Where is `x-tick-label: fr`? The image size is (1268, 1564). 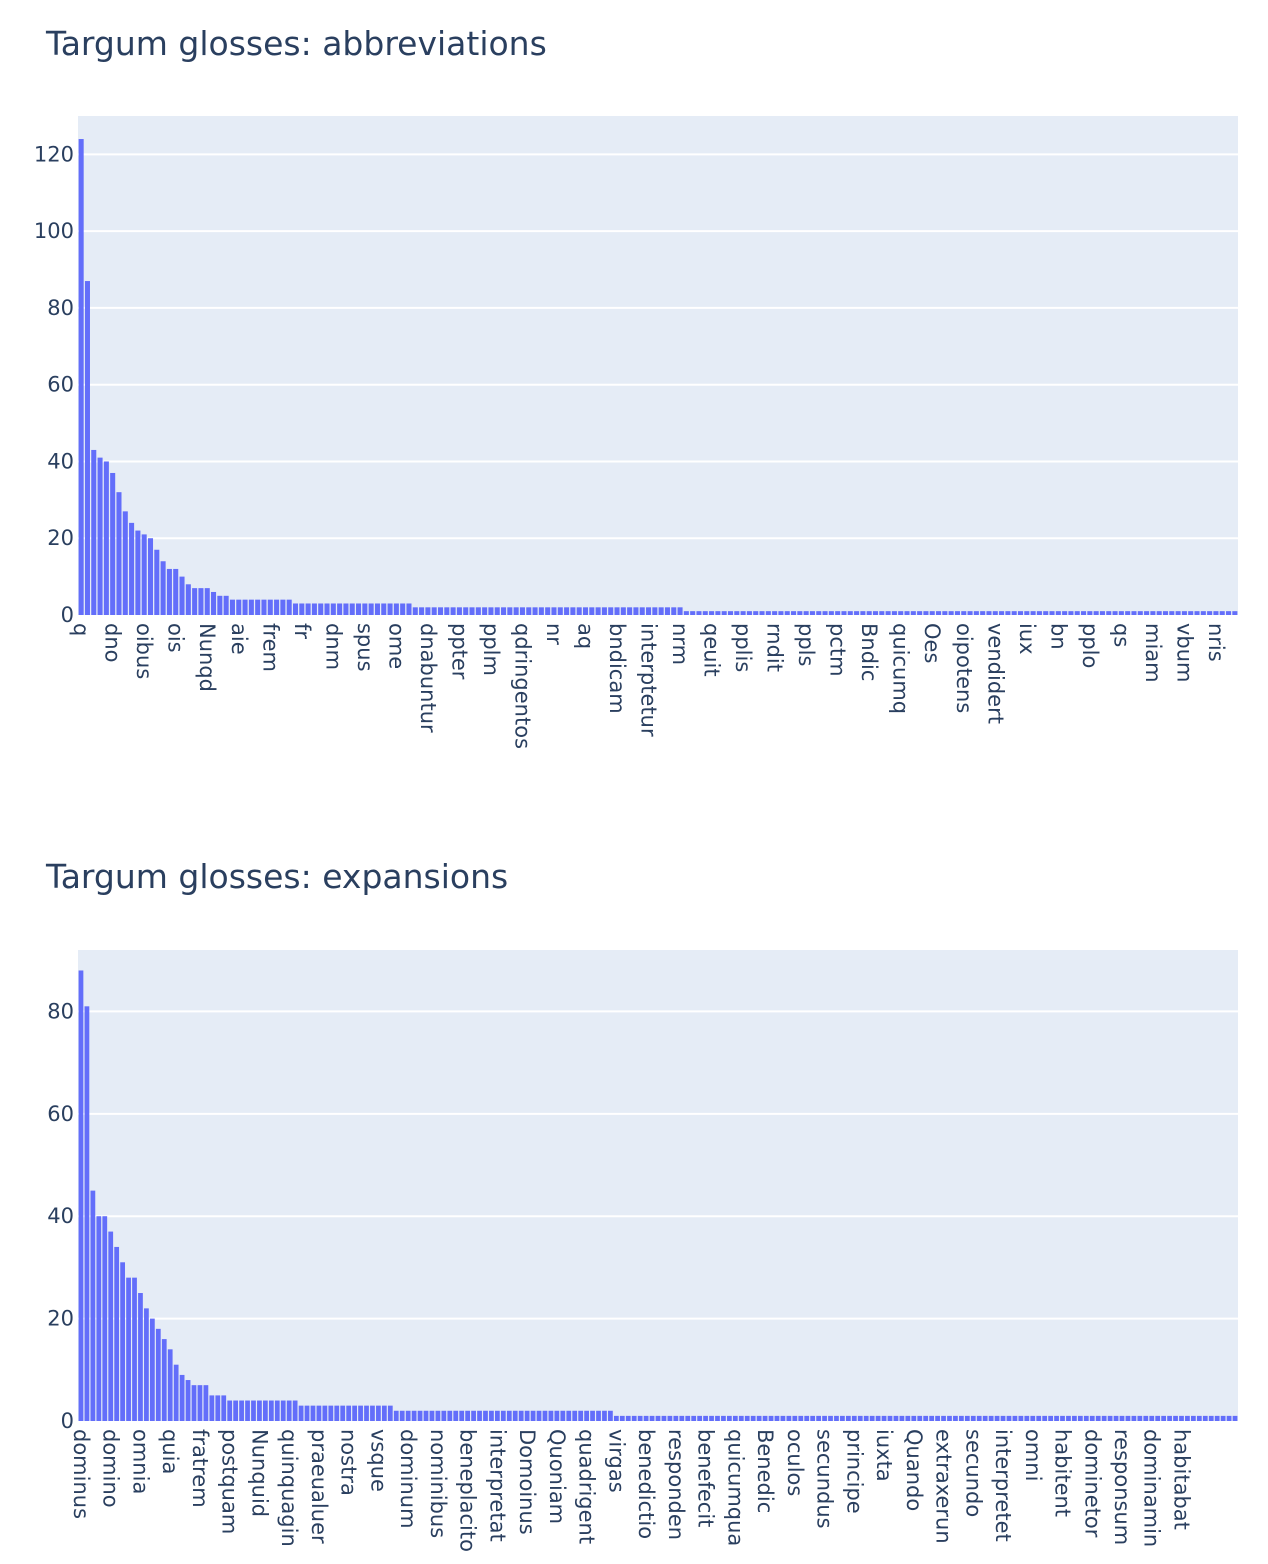
x-tick-label: fr is located at coordinates (302, 631).